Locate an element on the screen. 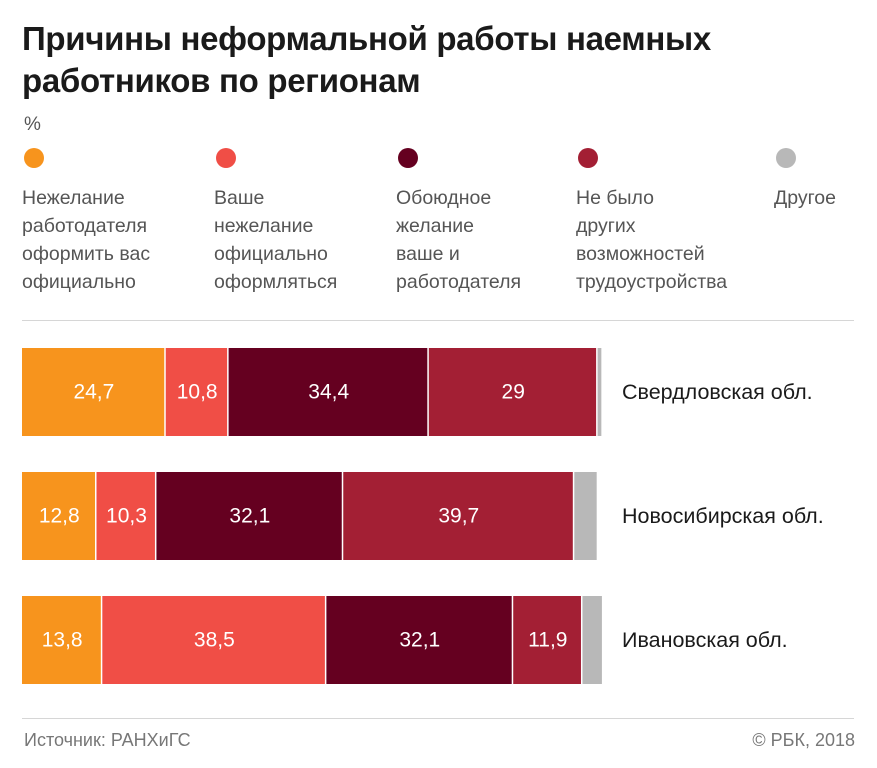  data-label: 34,4 is located at coordinates (328, 392).